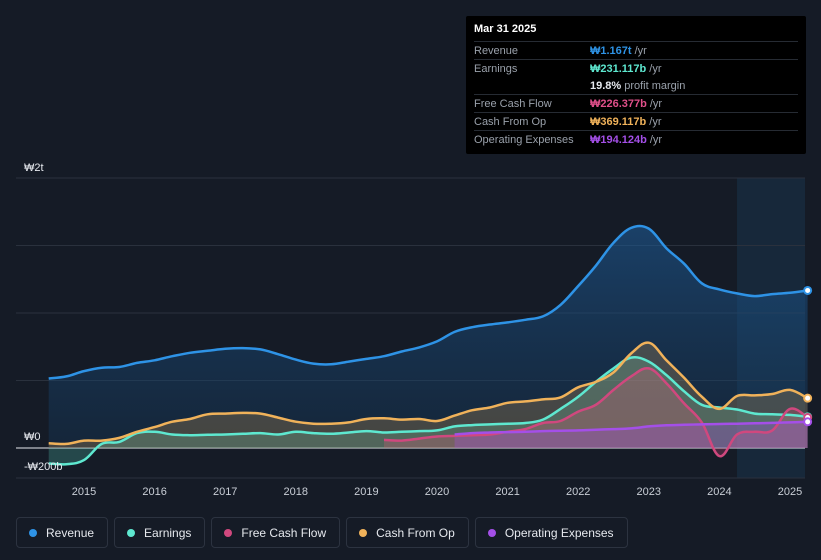  What do you see at coordinates (808, 290) in the screenshot?
I see `end-marker-revenue` at bounding box center [808, 290].